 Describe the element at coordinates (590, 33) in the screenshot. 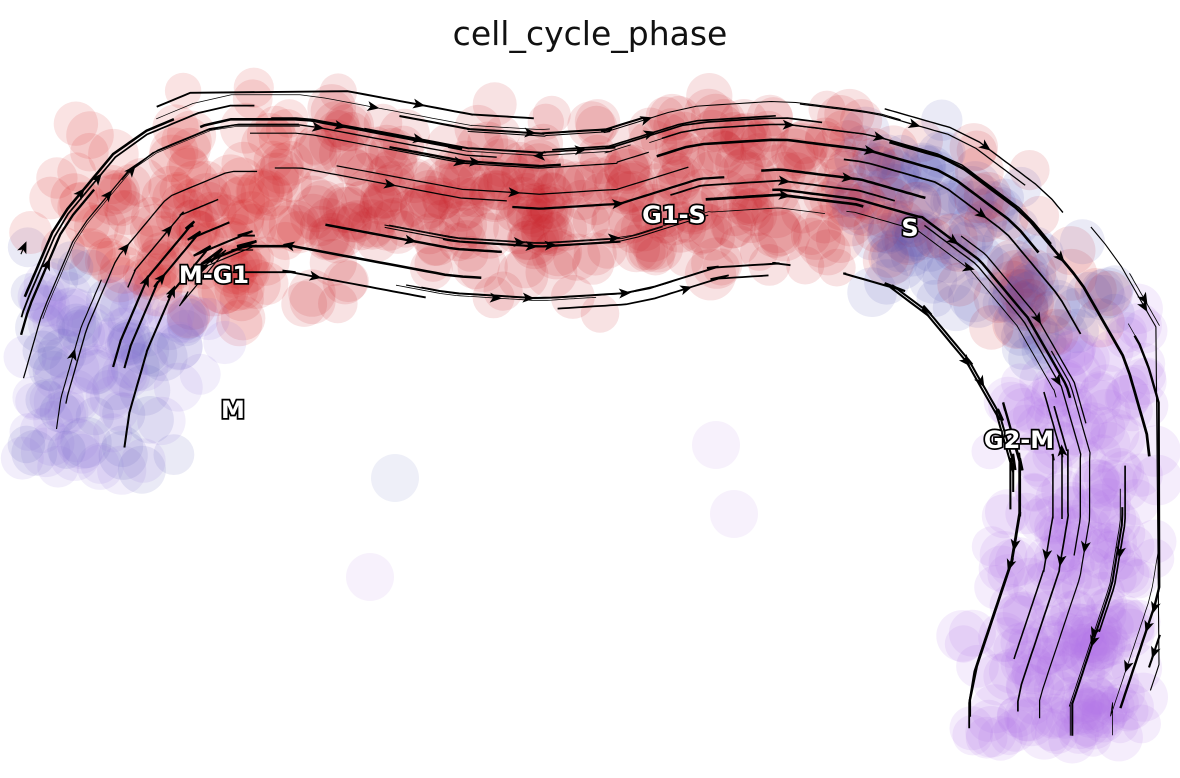

I see `chart-title: cell_cycle_phase` at that location.